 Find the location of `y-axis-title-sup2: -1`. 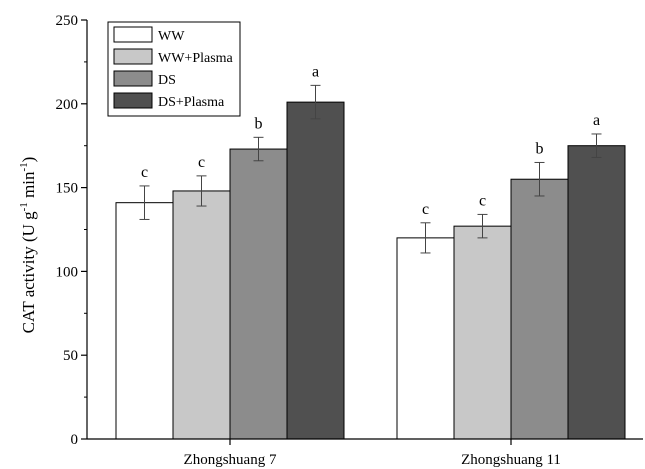

y-axis-title-sup2: -1 is located at coordinates (24, 166).